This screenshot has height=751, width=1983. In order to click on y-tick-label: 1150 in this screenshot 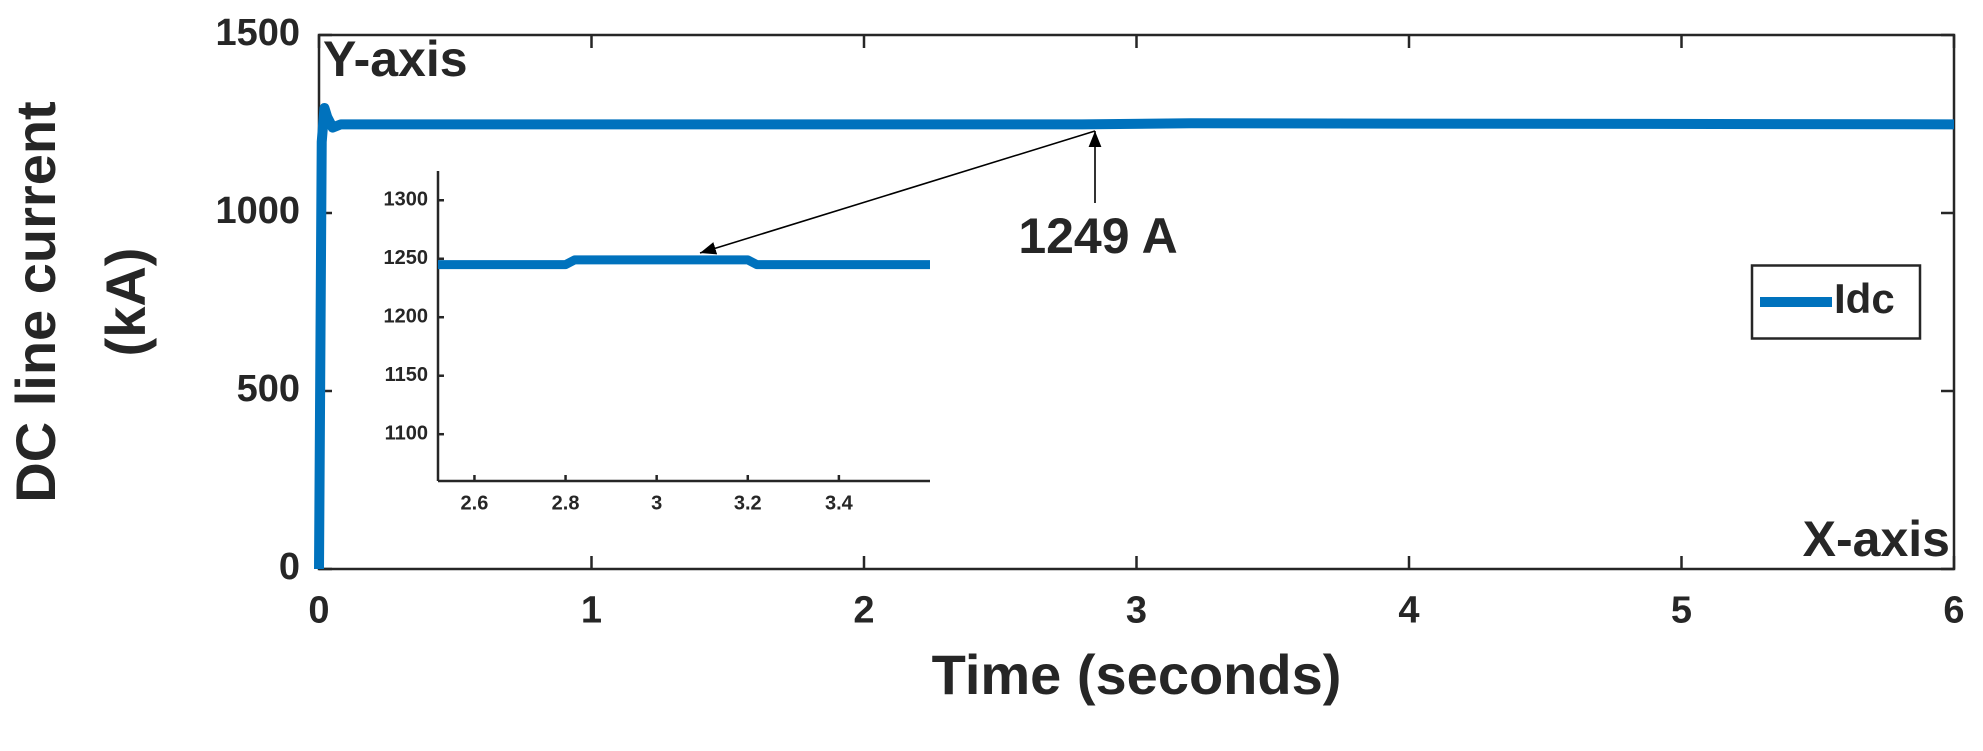, I will do `click(406, 375)`.